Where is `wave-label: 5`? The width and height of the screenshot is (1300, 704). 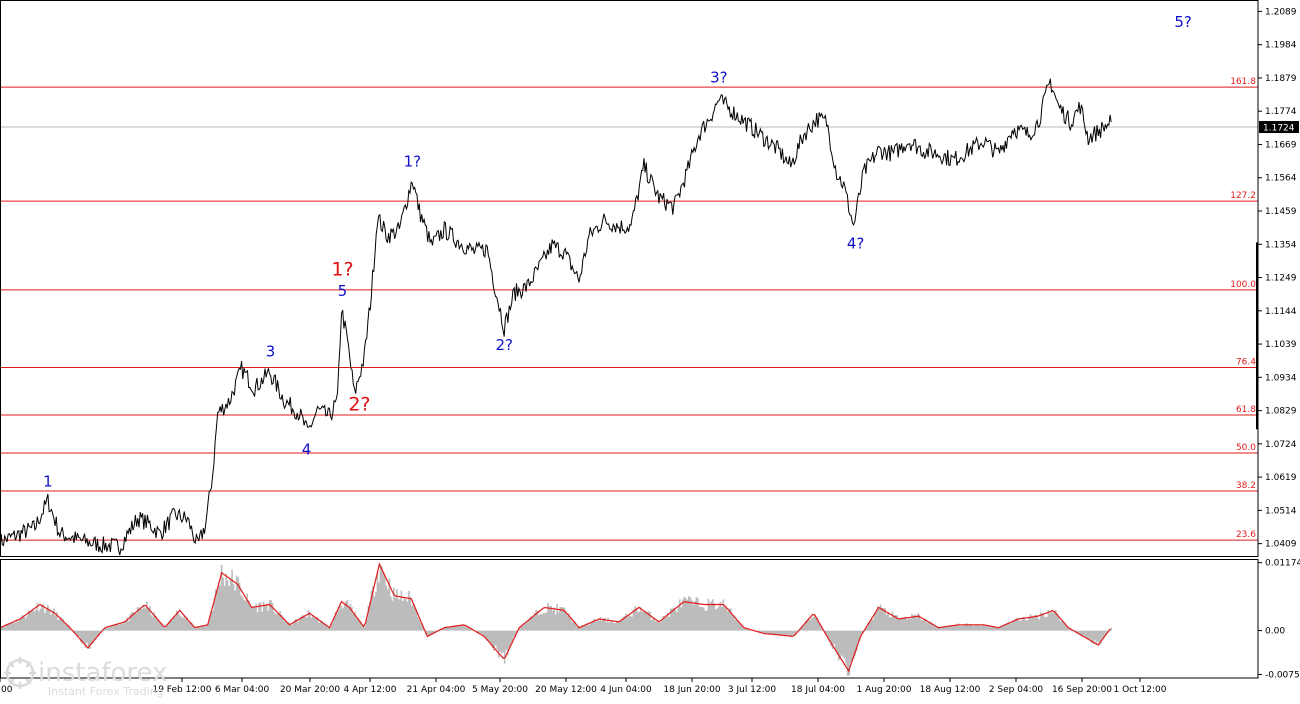 wave-label: 5 is located at coordinates (343, 291).